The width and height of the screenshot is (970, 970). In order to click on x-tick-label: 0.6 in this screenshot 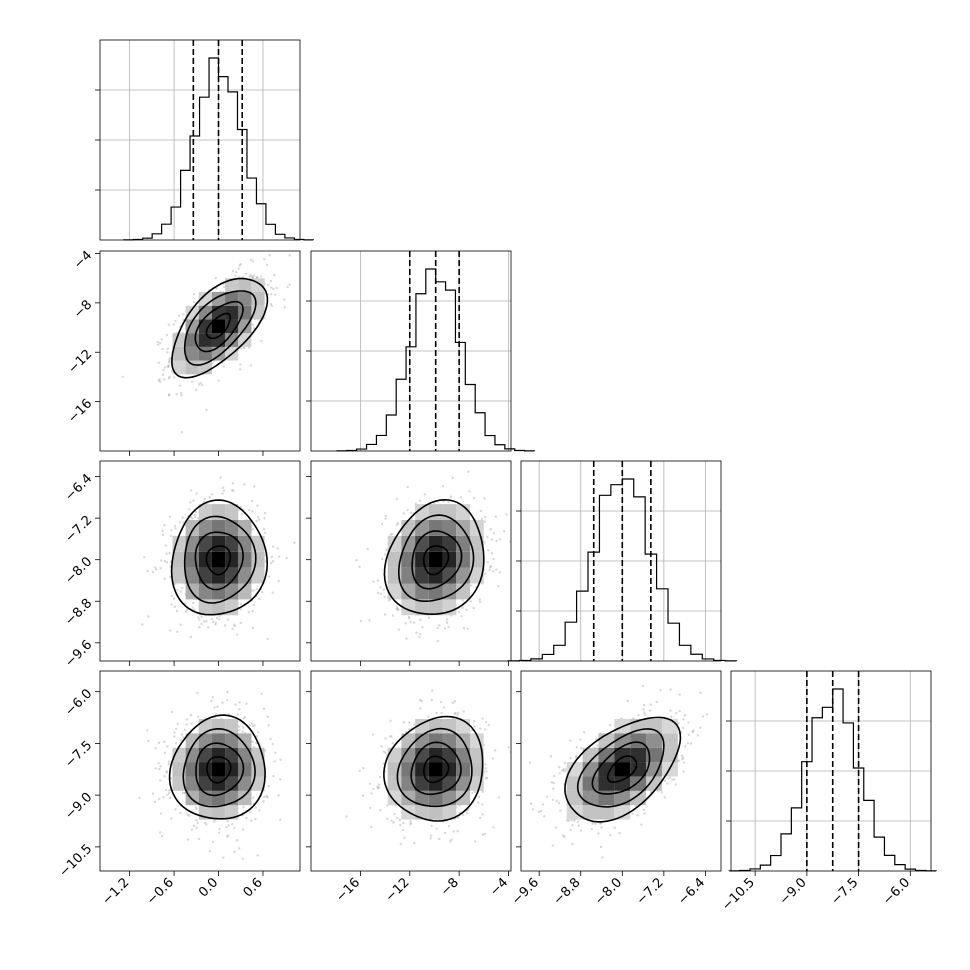, I will do `click(253, 887)`.